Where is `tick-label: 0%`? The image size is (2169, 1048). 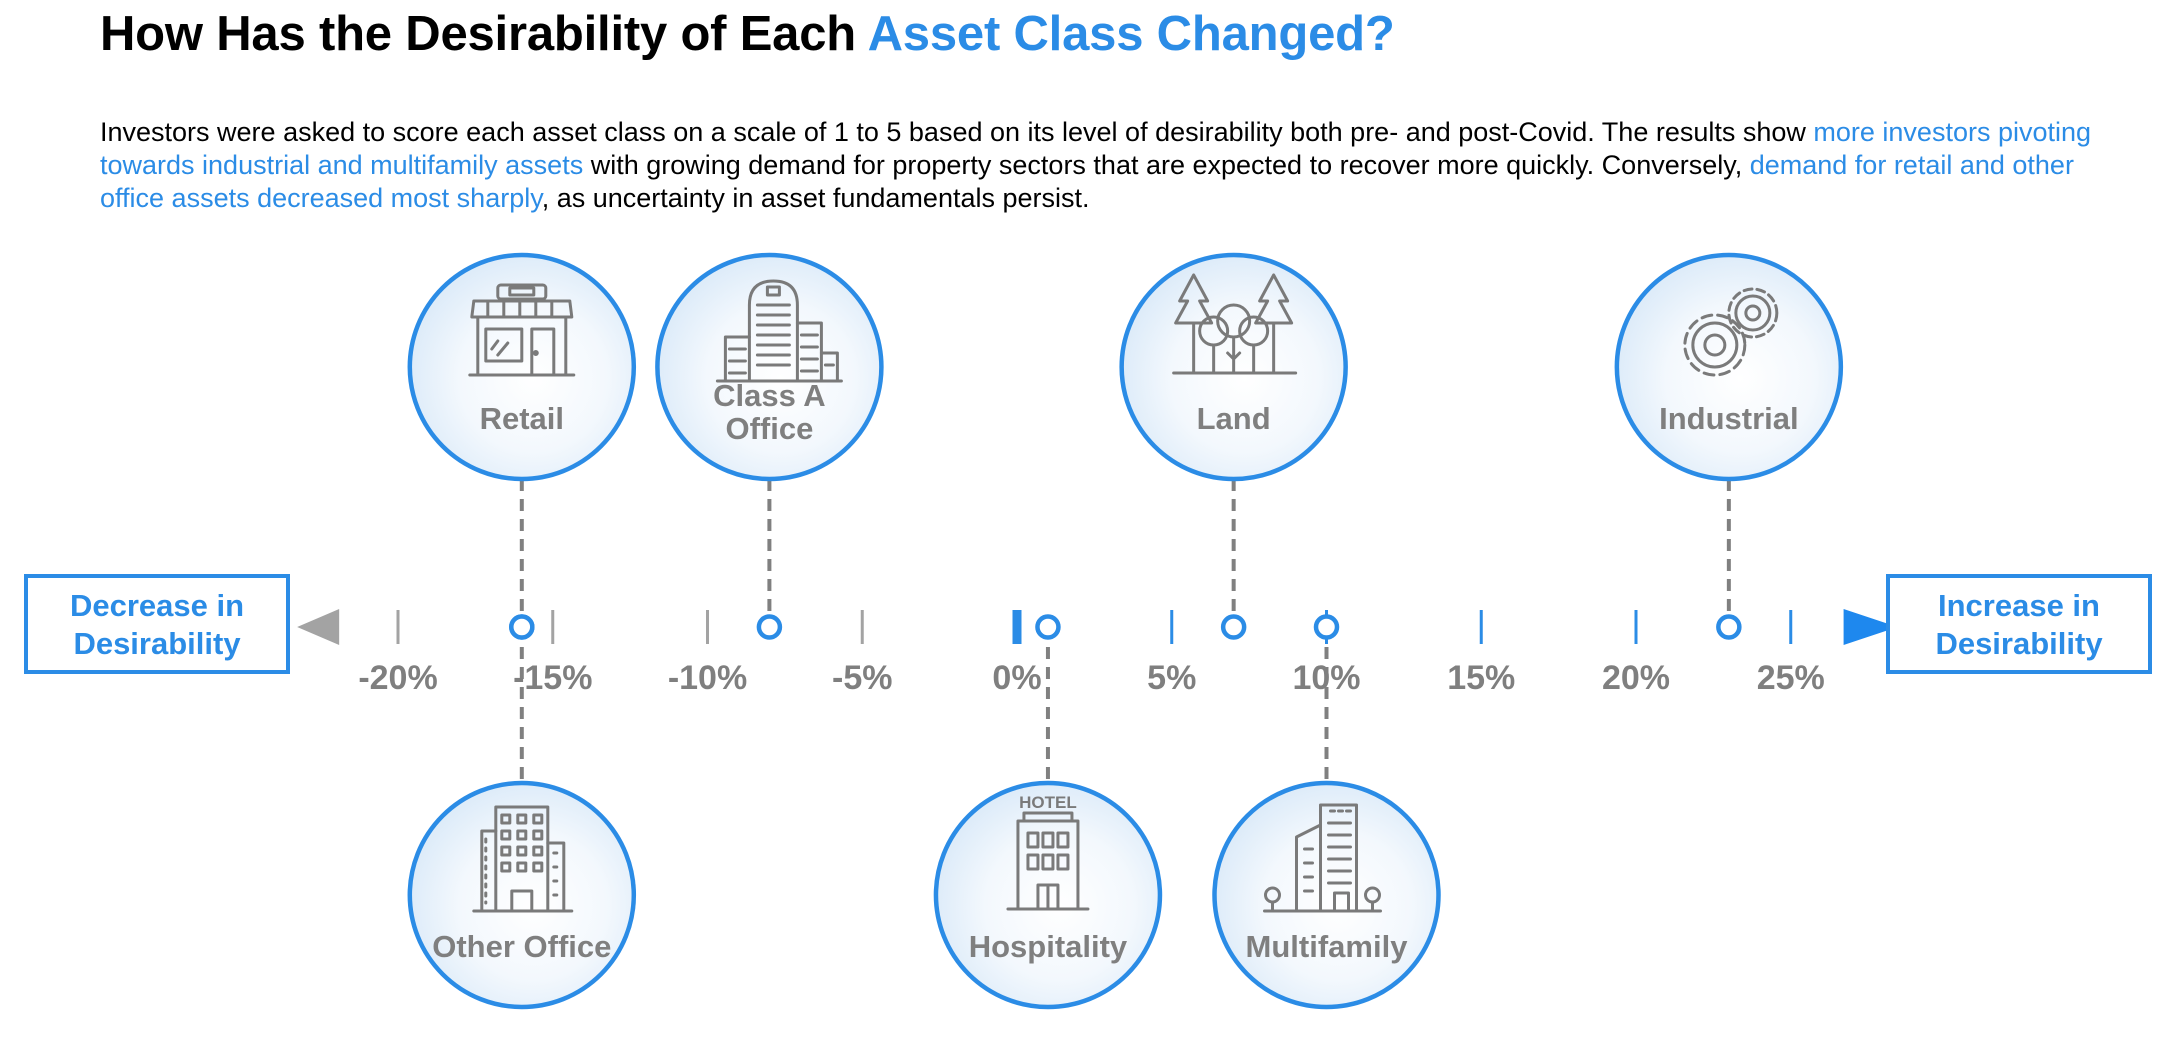 tick-label: 0% is located at coordinates (1016, 678).